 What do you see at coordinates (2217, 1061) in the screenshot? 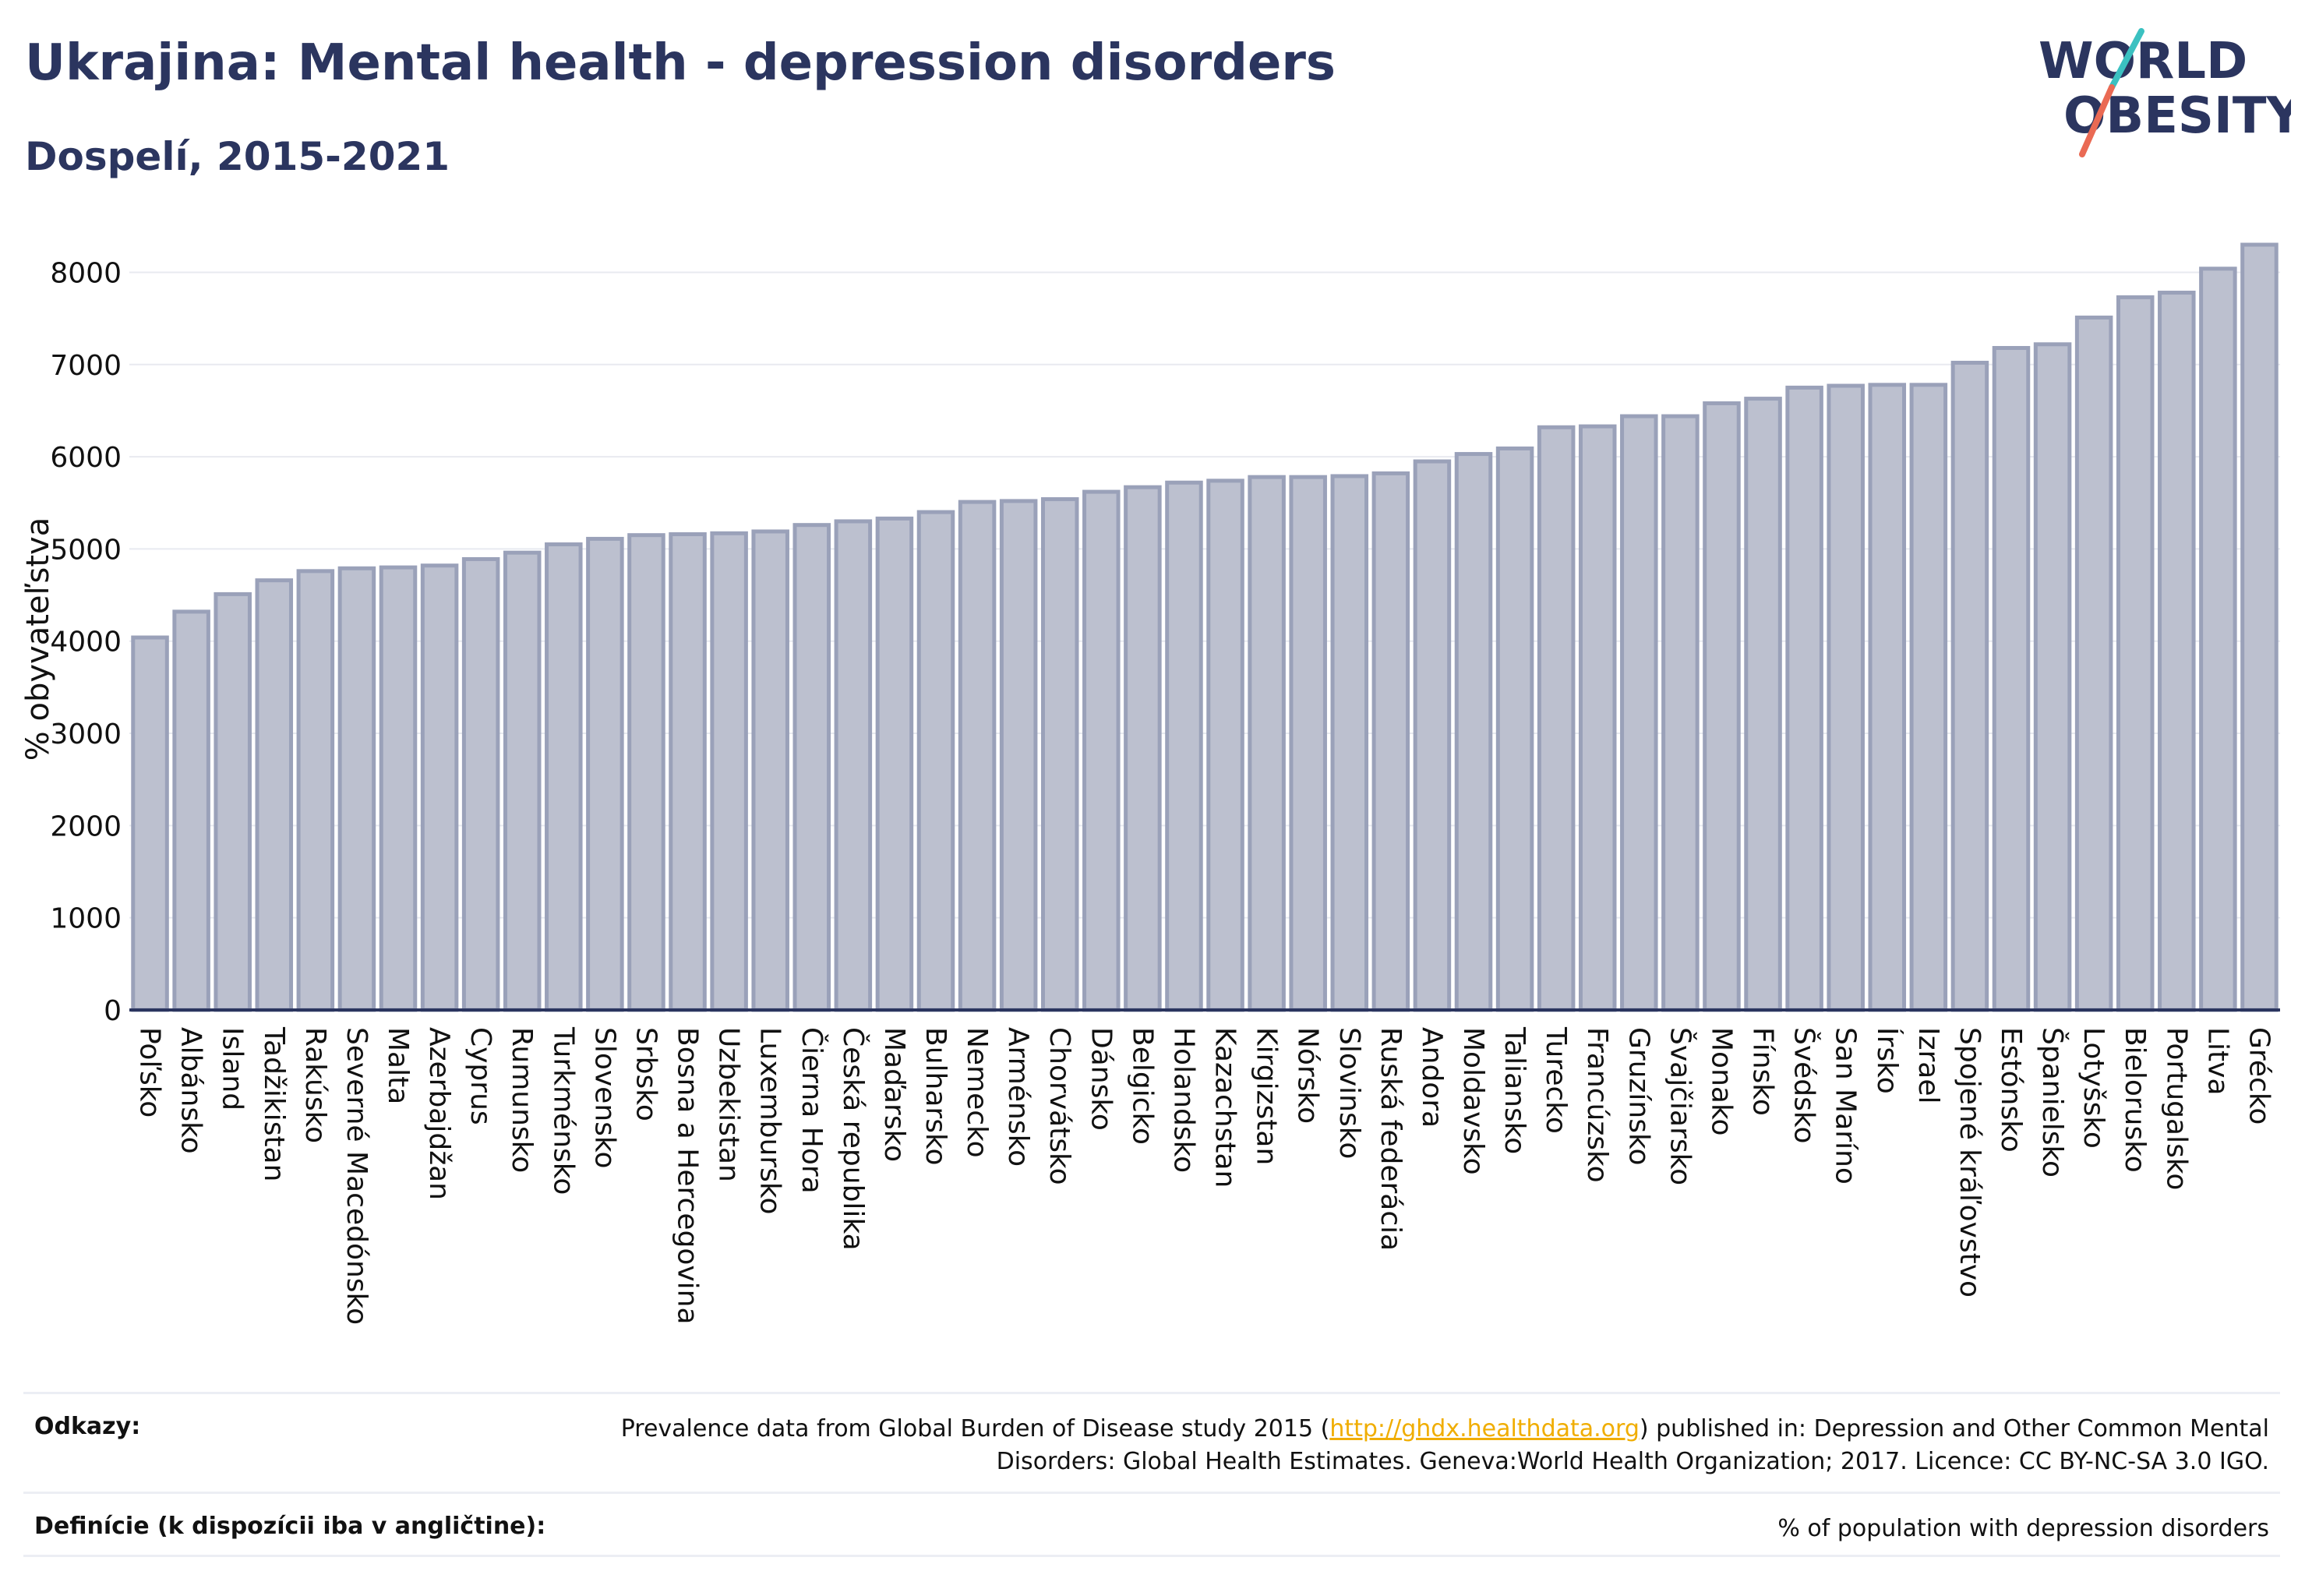
I see `x-tick-label: Litva` at bounding box center [2217, 1061].